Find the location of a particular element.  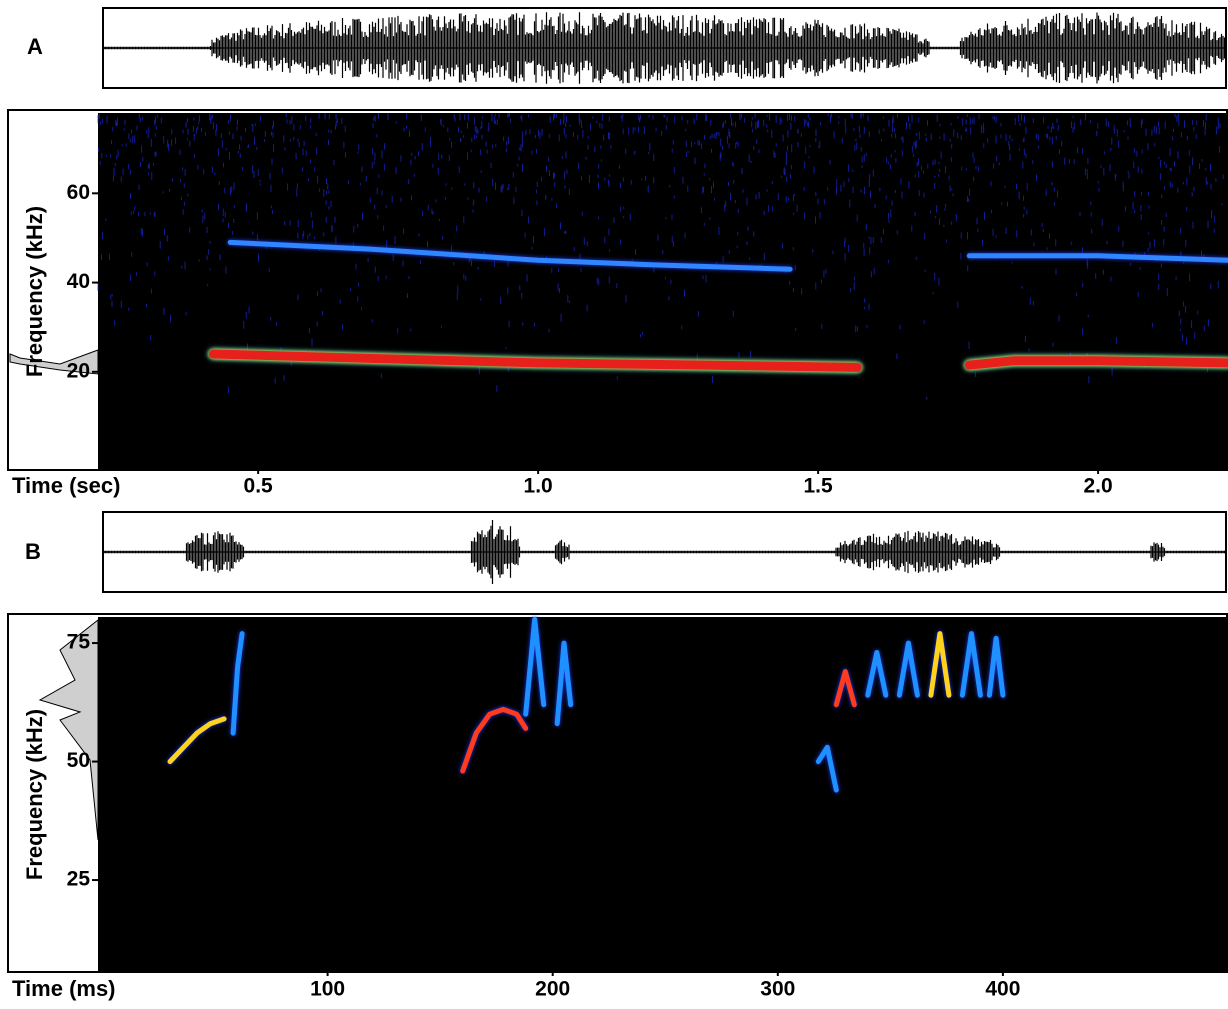

x-axis-label: Time (sec) is located at coordinates (66, 485).